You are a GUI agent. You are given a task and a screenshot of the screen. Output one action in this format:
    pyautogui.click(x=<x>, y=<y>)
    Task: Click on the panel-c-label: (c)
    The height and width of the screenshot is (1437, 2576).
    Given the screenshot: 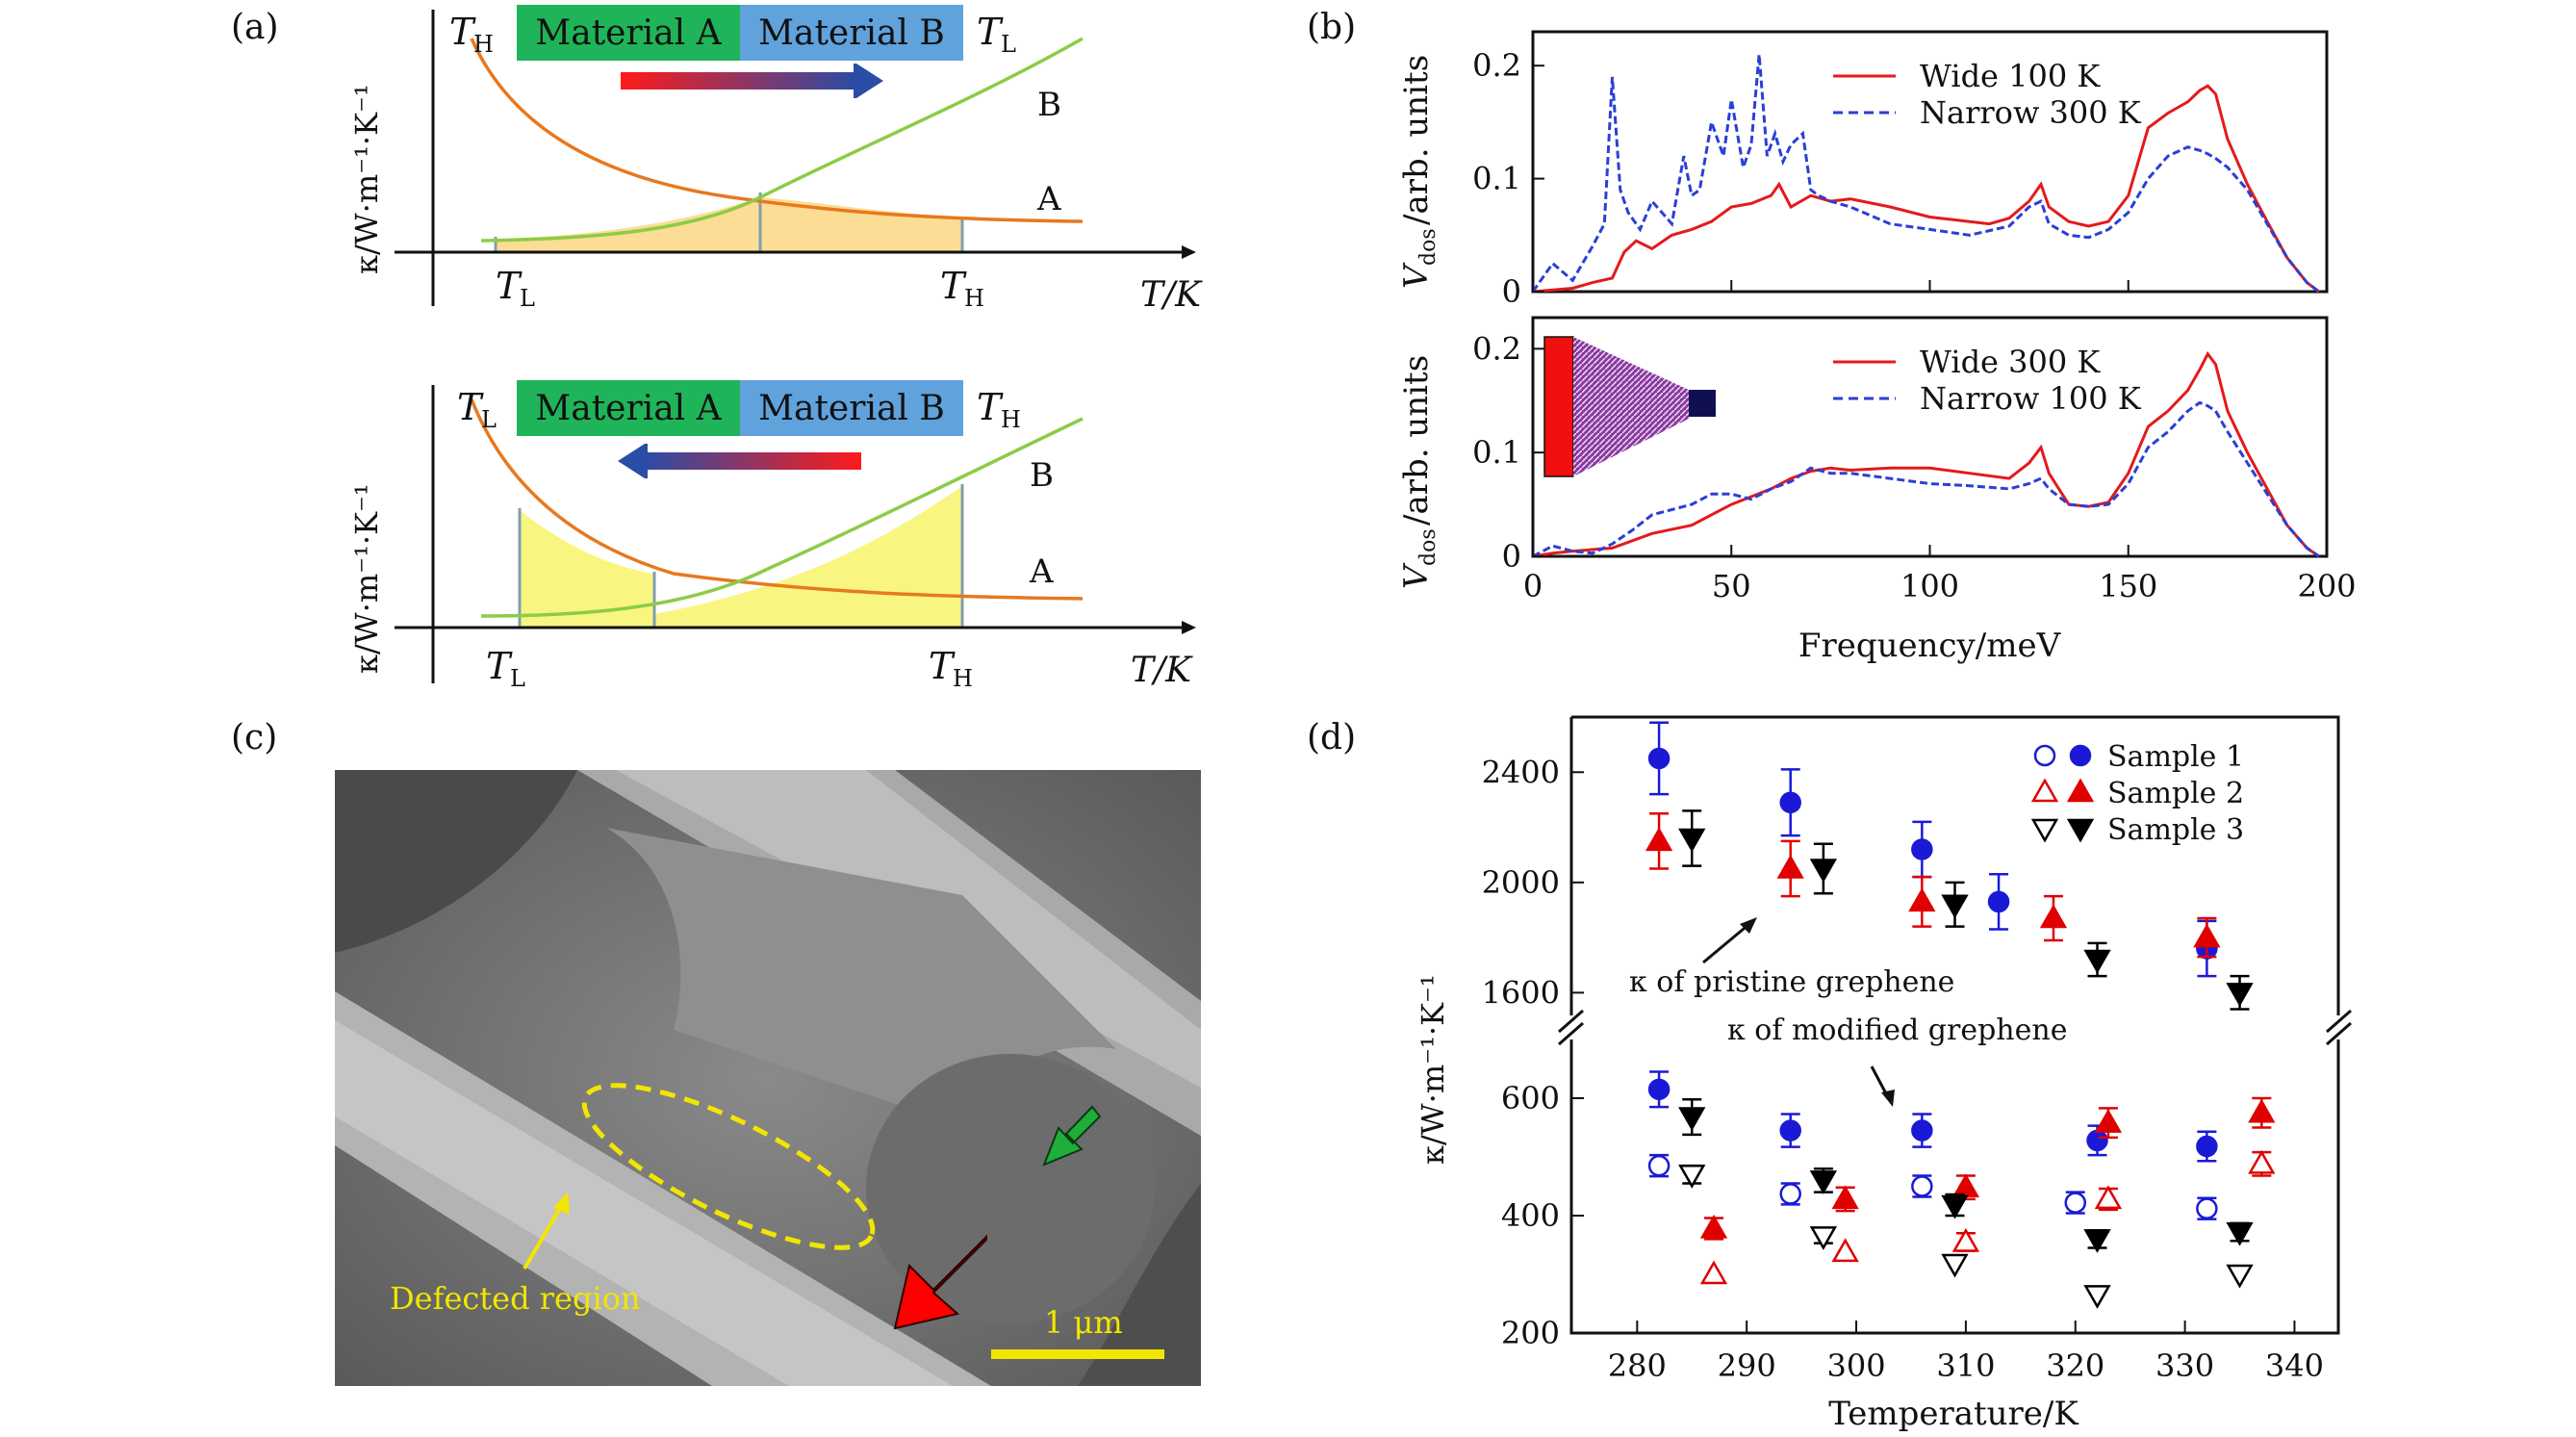 What is the action you would take?
    pyautogui.click(x=254, y=737)
    